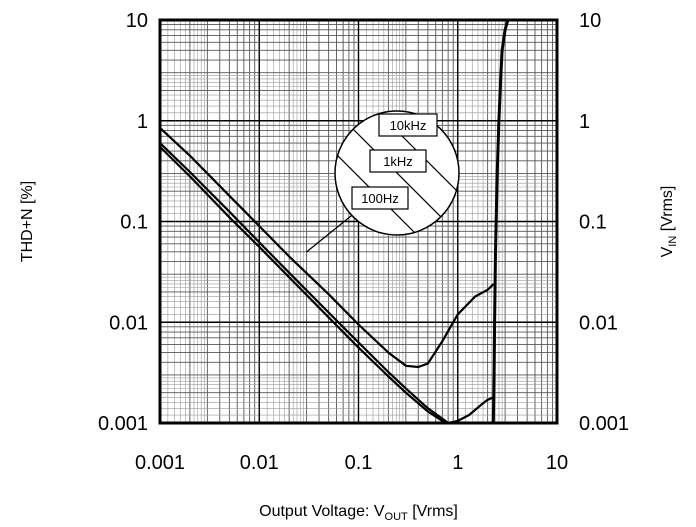 The height and width of the screenshot is (527, 696). I want to click on y2-axis-title: VIN [Vrms], so click(669, 222).